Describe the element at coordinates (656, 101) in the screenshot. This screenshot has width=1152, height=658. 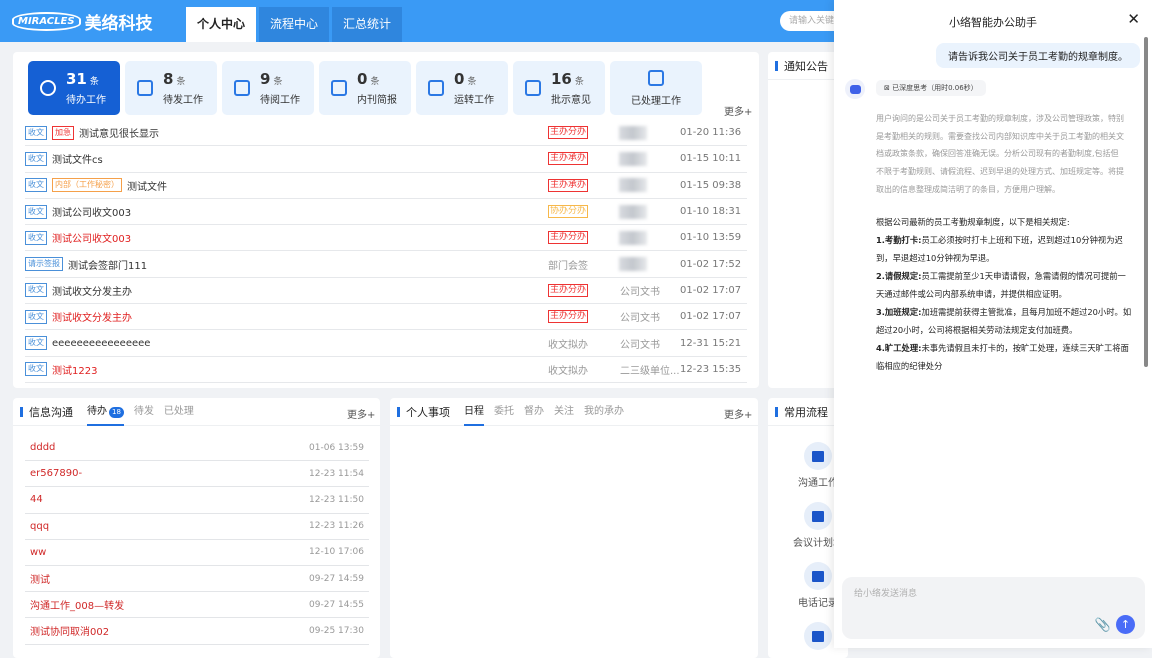
I see `stat-label: 已处理工作` at that location.